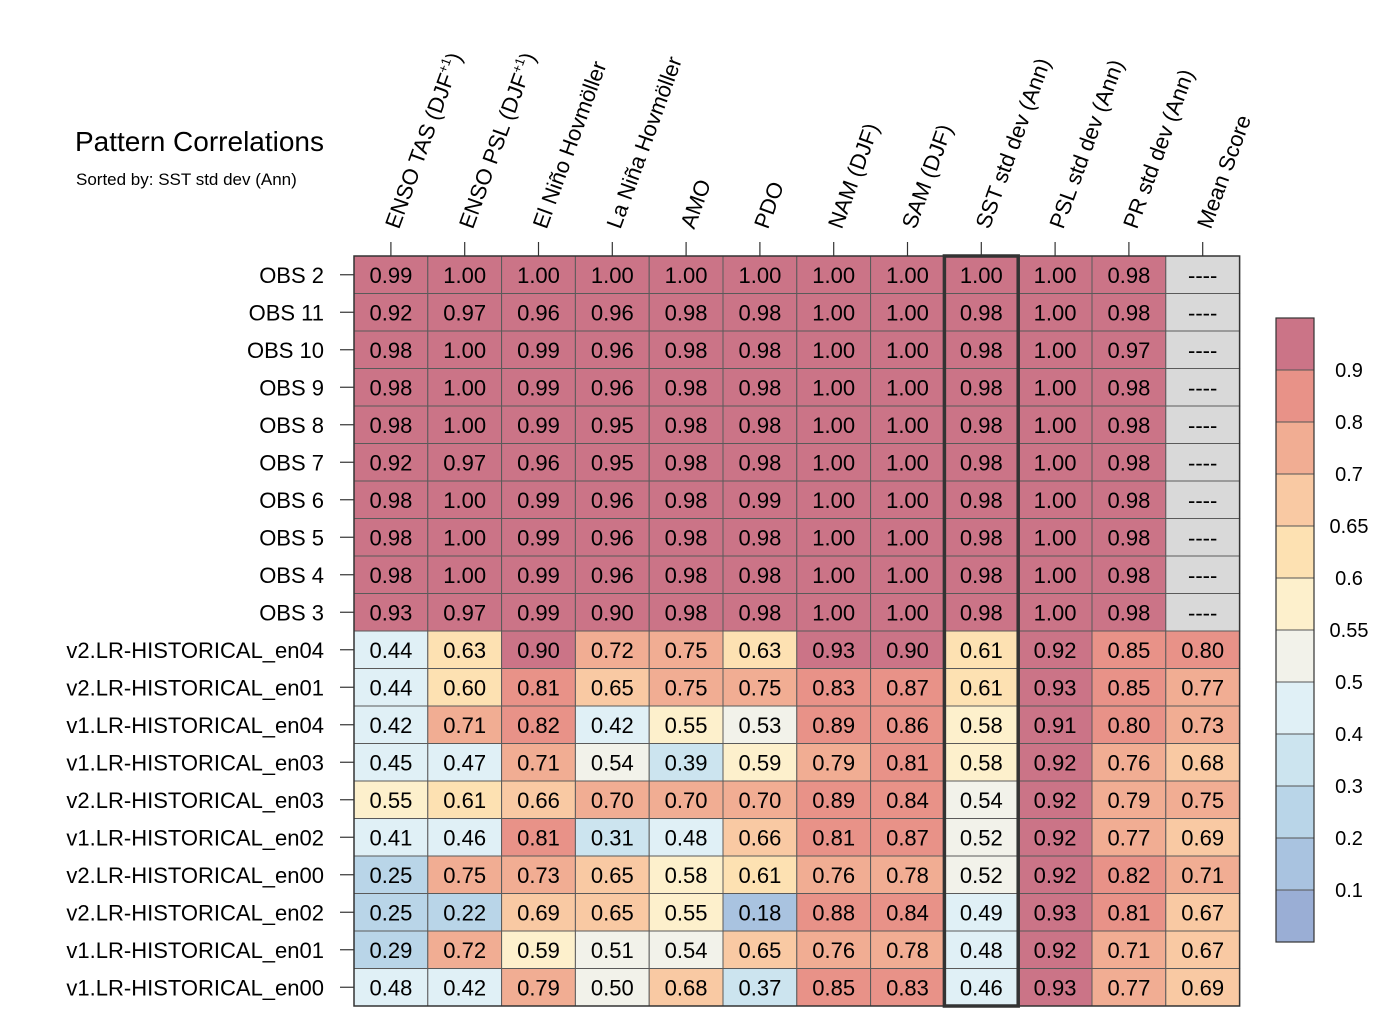 The width and height of the screenshot is (1391, 1026). What do you see at coordinates (1055, 725) in the screenshot?
I see `cell-value-label: 0.91` at bounding box center [1055, 725].